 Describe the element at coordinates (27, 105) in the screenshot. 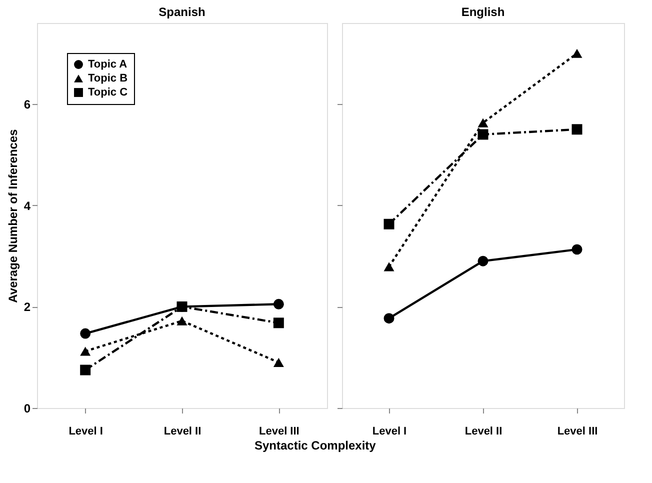

I see `y-tick-label: 6` at that location.